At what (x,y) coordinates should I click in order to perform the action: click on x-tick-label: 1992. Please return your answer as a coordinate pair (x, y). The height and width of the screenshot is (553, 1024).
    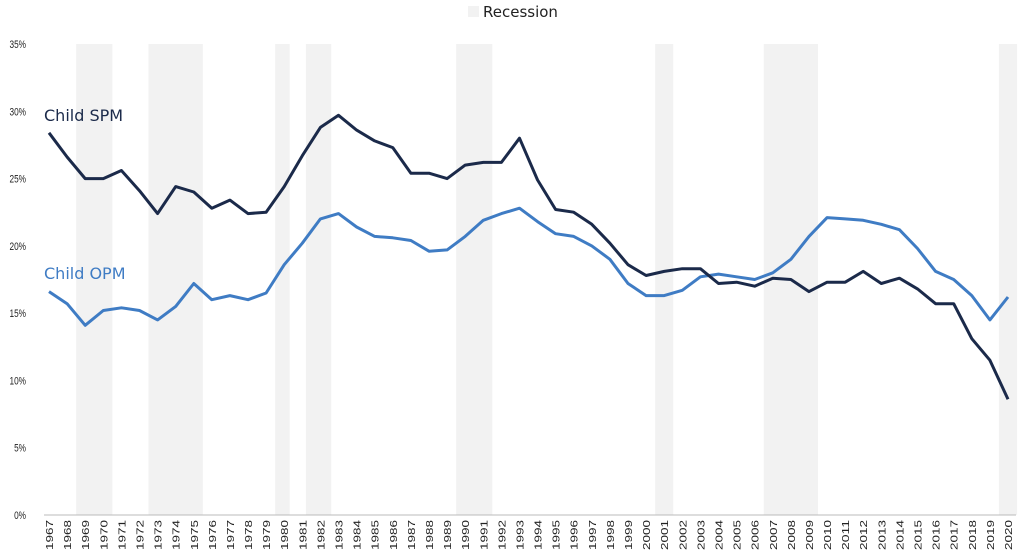
    Looking at the image, I should click on (502, 535).